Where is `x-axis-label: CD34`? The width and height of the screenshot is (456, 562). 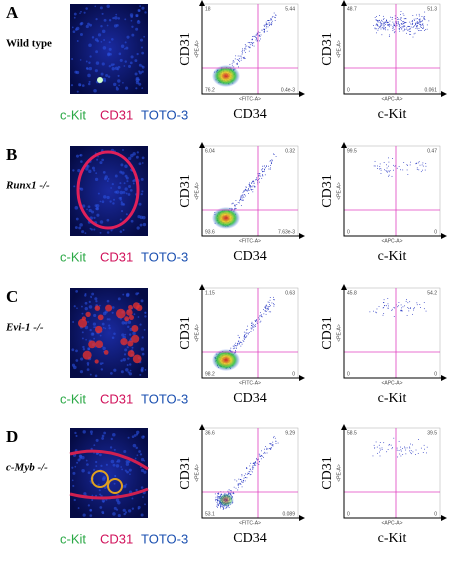 x-axis-label: CD34 is located at coordinates (249, 256).